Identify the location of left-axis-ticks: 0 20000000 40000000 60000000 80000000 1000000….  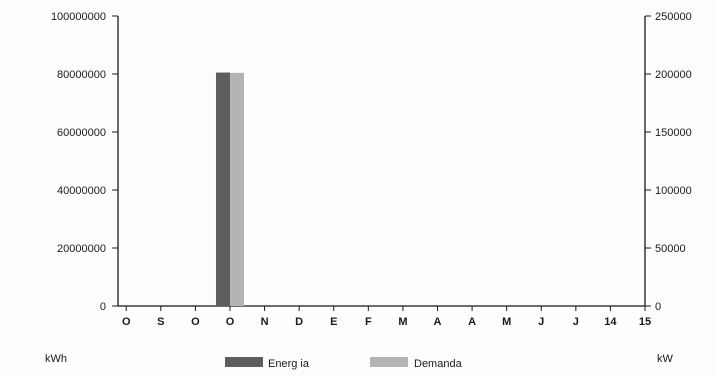
(84, 162).